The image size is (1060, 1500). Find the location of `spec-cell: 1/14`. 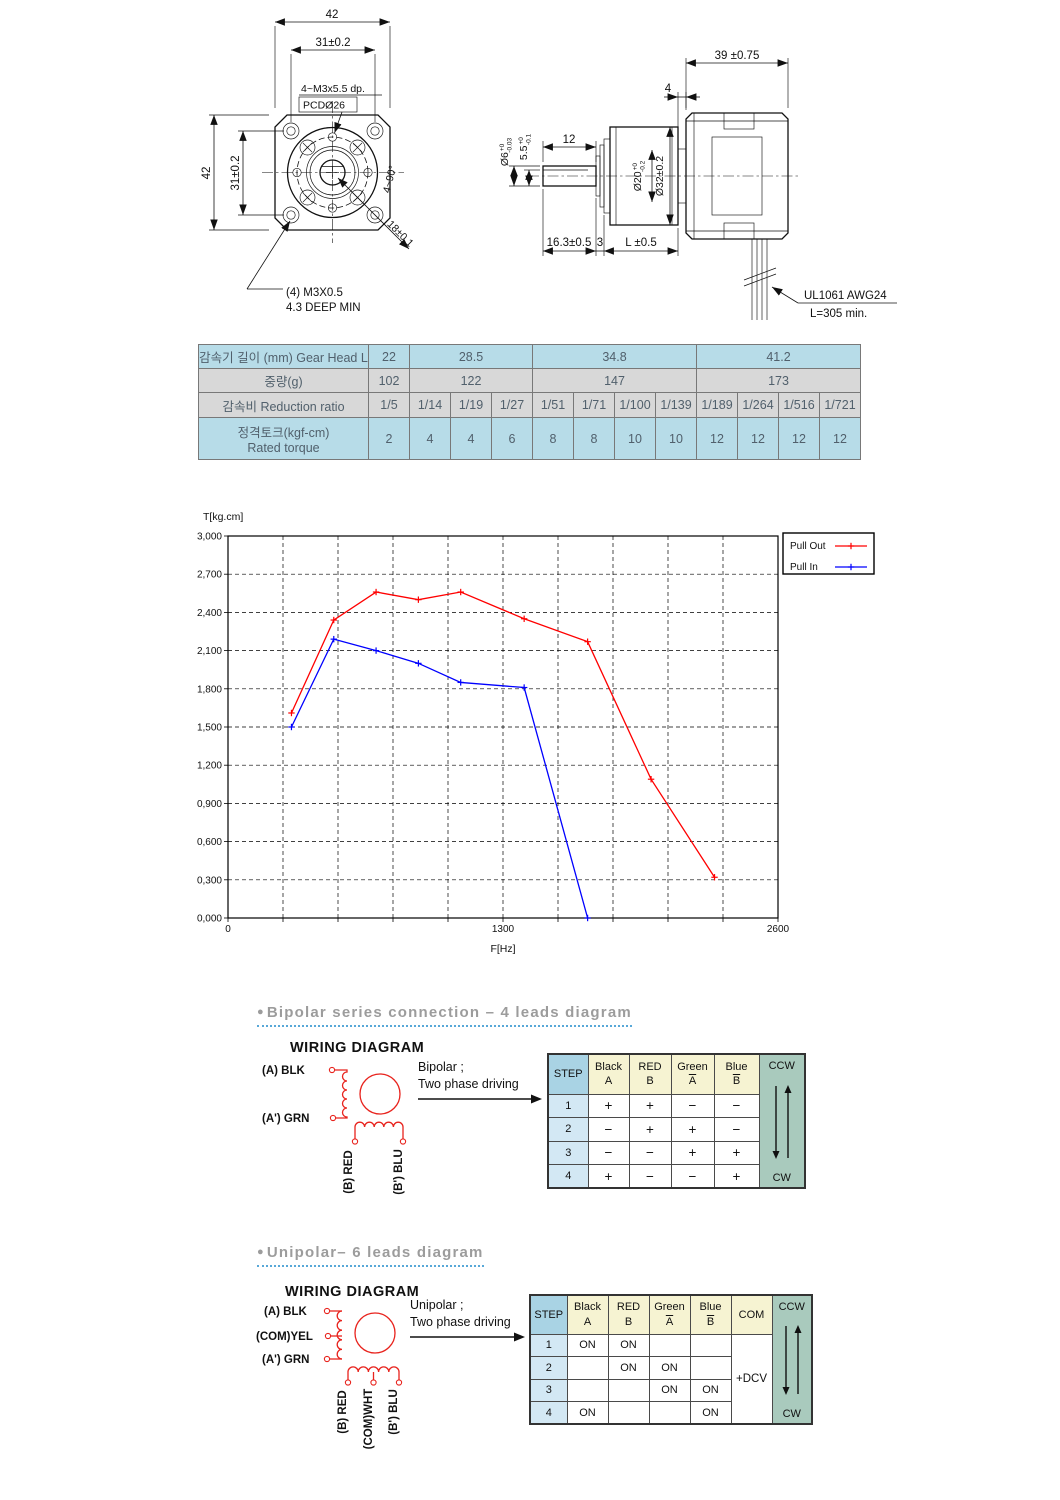

spec-cell: 1/14 is located at coordinates (430, 405).